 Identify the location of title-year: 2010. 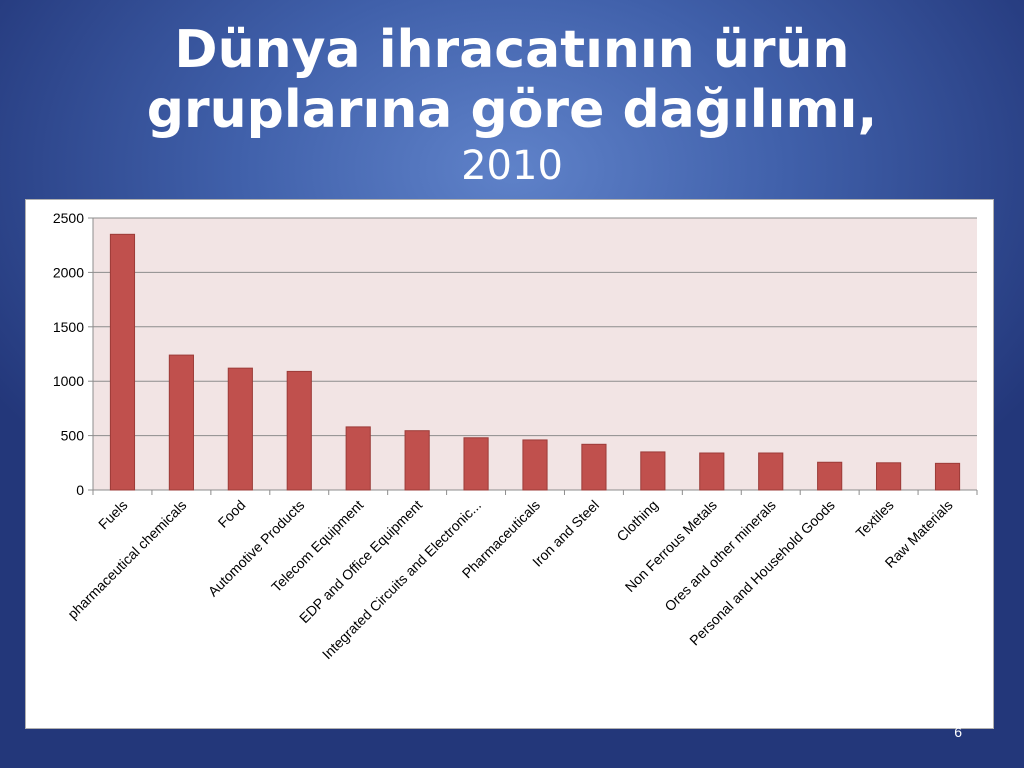
(512, 166).